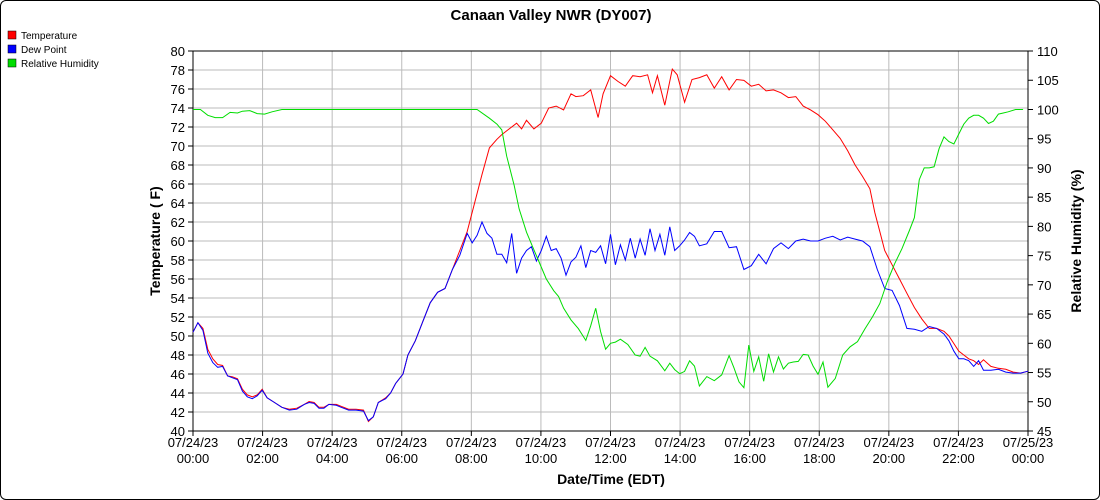 Image resolution: width=1100 pixels, height=500 pixels. I want to click on y-right-tick-label: 85, so click(1044, 197).